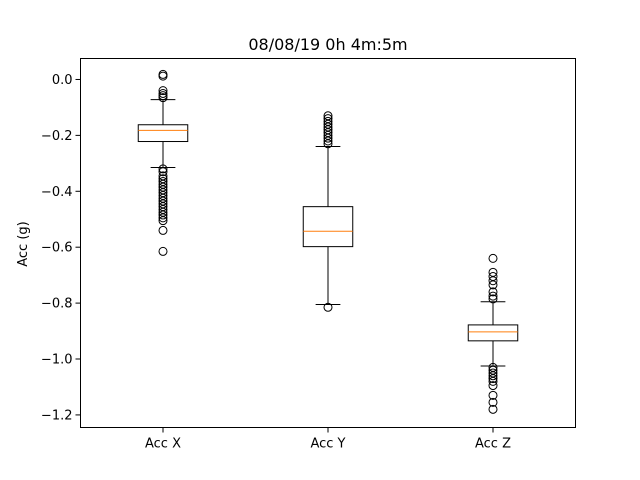 The height and width of the screenshot is (480, 640). Describe the element at coordinates (163, 444) in the screenshot. I see `x-tick-label: Acc X` at that location.